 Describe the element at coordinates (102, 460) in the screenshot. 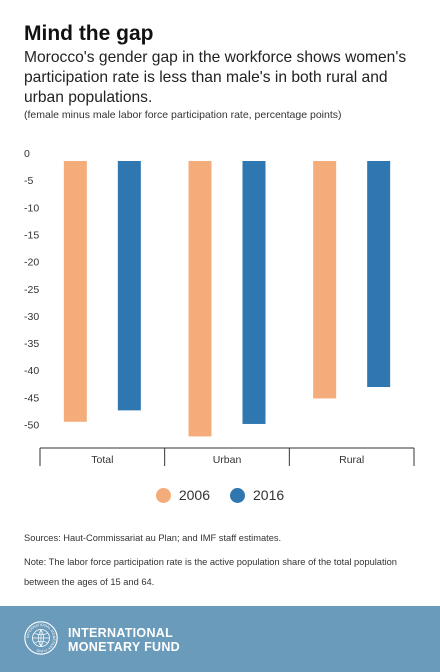

I see `x-category-label: Total` at that location.